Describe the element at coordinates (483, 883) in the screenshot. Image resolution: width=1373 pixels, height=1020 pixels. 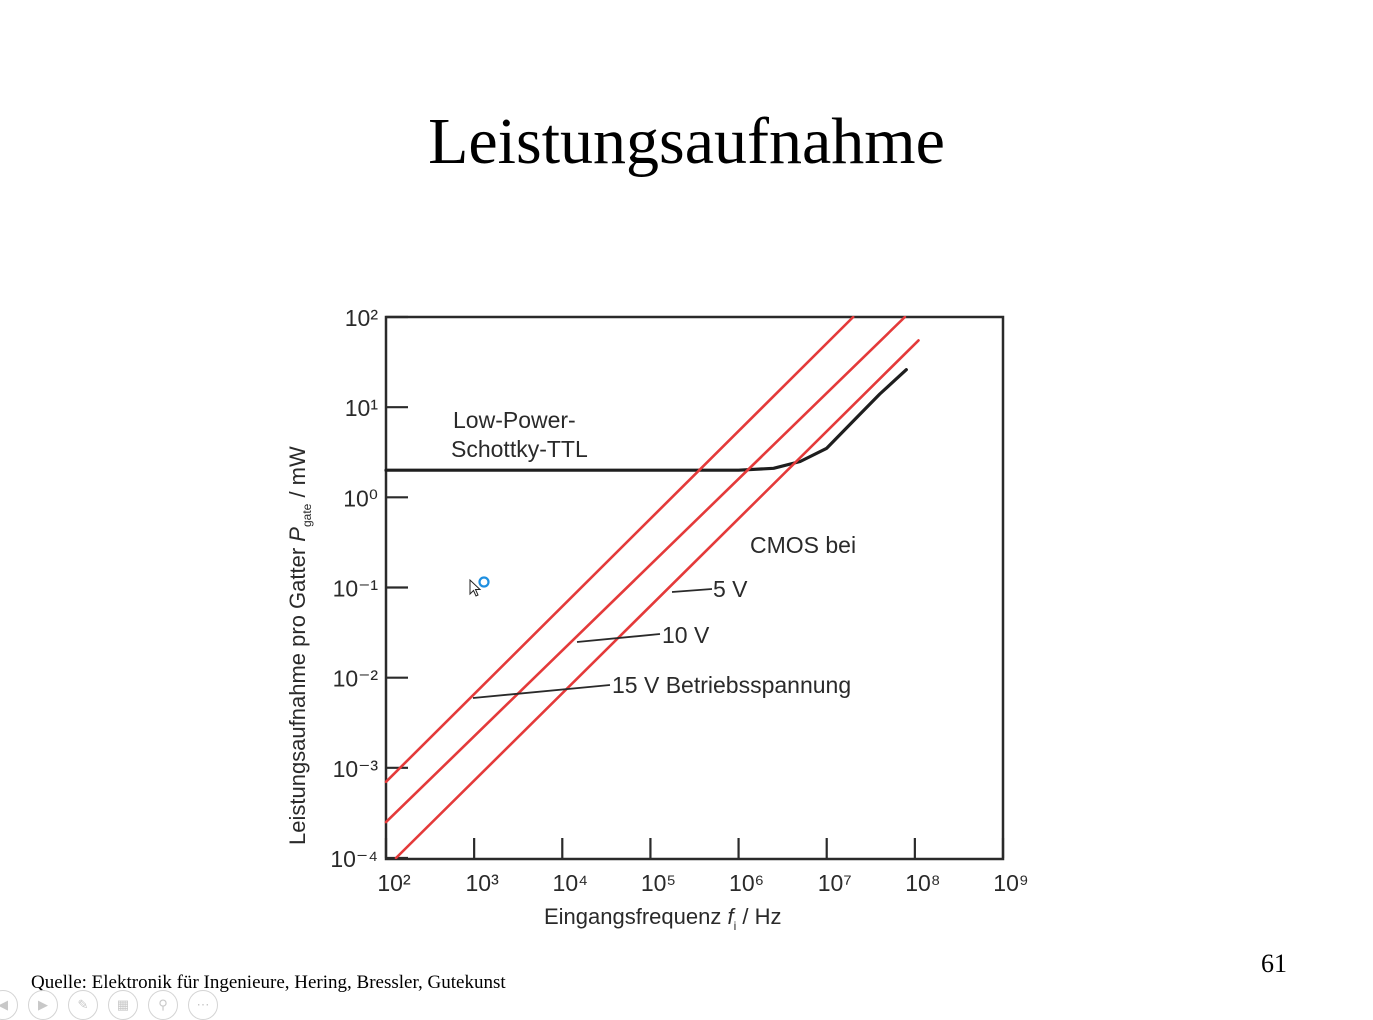
I see `x-tick-label: 10³` at that location.